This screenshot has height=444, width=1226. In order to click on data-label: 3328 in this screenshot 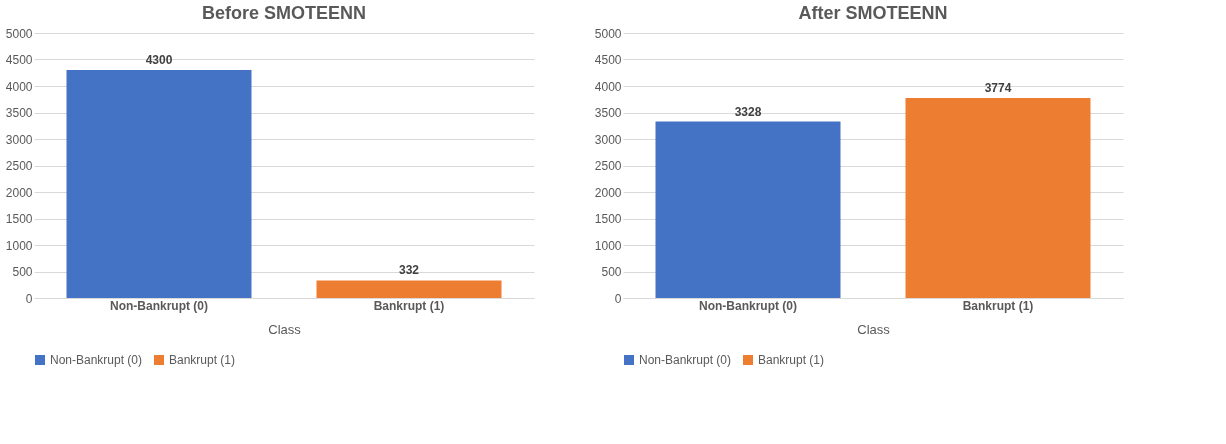, I will do `click(748, 111)`.